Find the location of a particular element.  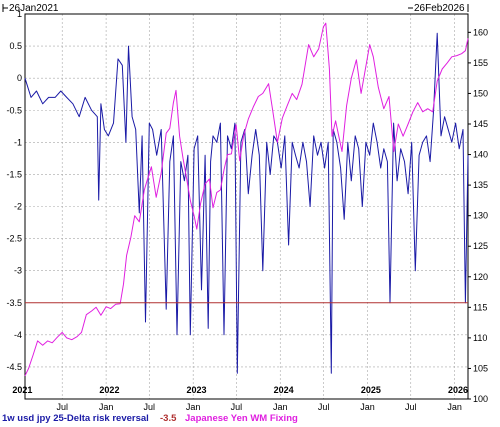

y-tick-right: 125 is located at coordinates (480, 246).